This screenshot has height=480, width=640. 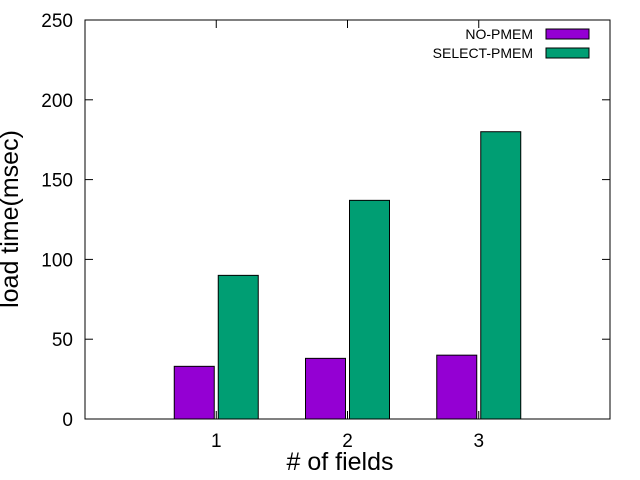 What do you see at coordinates (57, 21) in the screenshot?
I see `y-tick-label: 250` at bounding box center [57, 21].